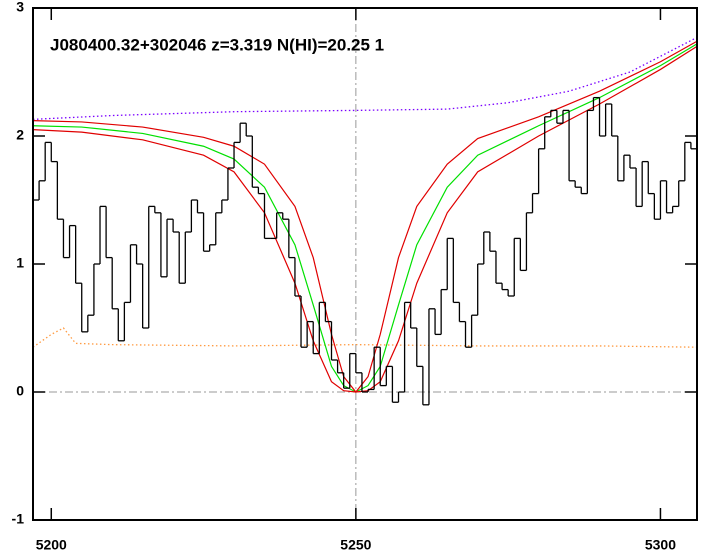 The image size is (704, 556). Describe the element at coordinates (217, 44) in the screenshot. I see `chart-title: J080400.32+302046 z=3.319 N(HI)=20.25 1` at that location.